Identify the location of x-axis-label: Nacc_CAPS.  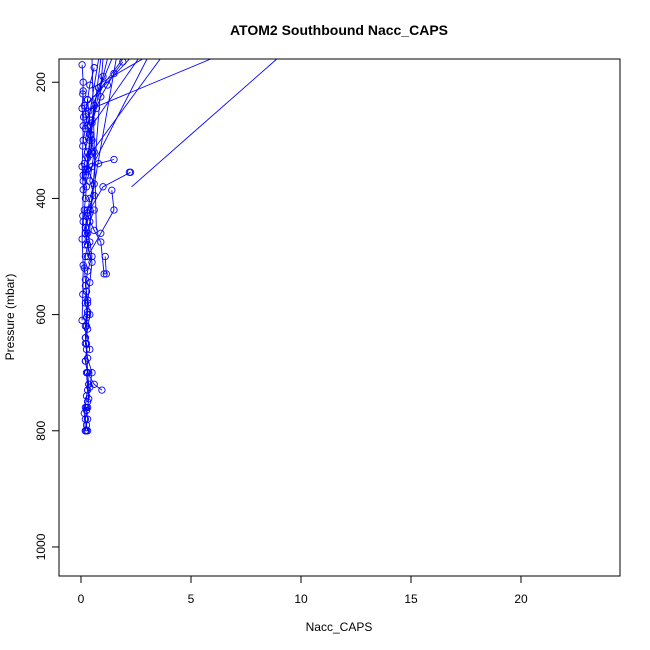
(339, 627).